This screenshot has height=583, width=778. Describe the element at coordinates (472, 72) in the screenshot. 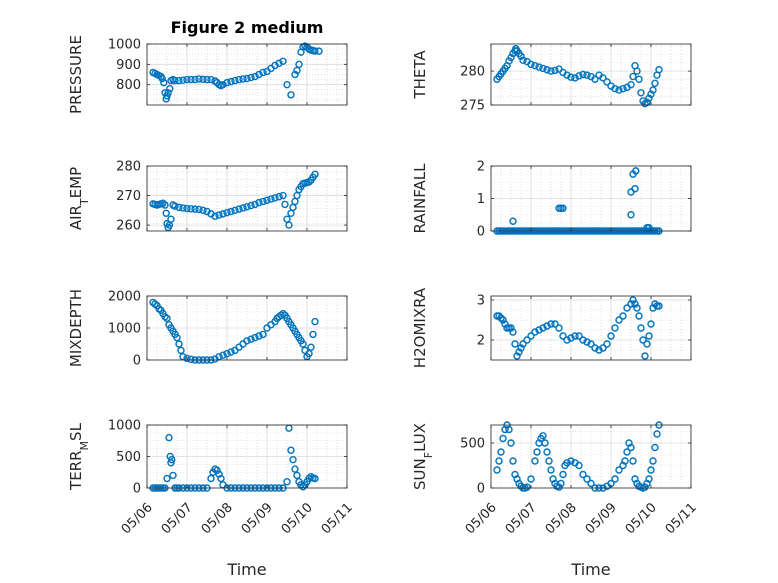

I see `y-tick-label: 280` at that location.